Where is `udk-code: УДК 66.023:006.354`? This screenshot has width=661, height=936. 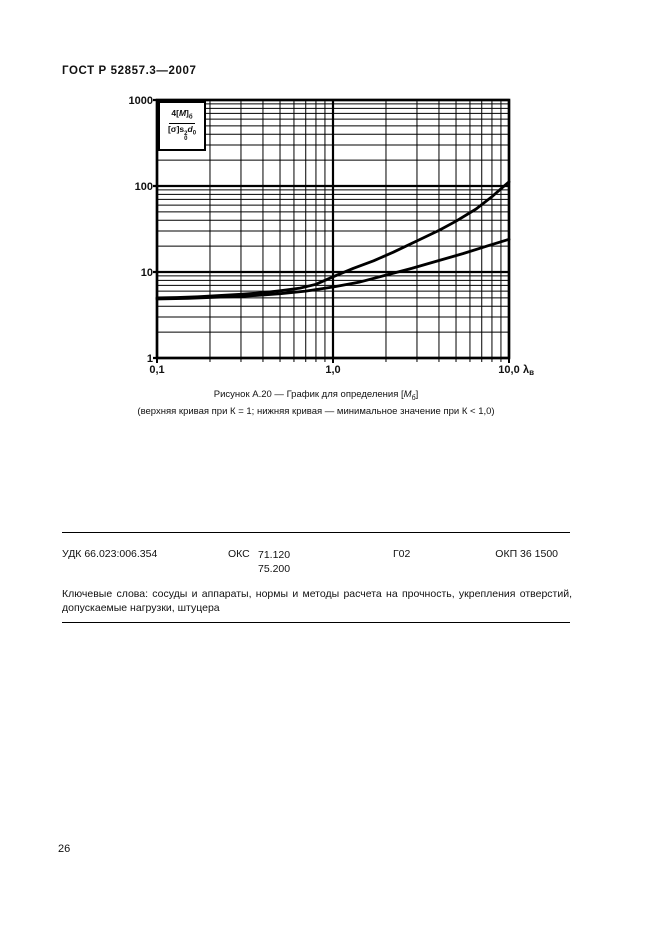 udk-code: УДК 66.023:006.354 is located at coordinates (110, 554).